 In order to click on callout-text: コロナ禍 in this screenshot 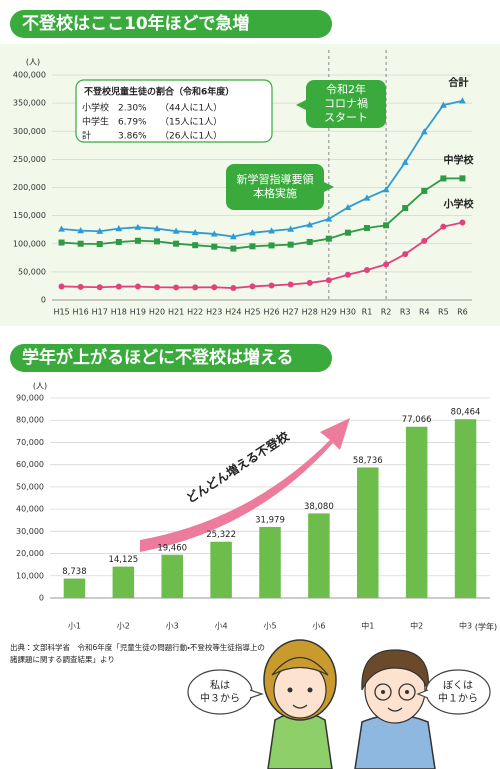, I will do `click(346, 103)`.